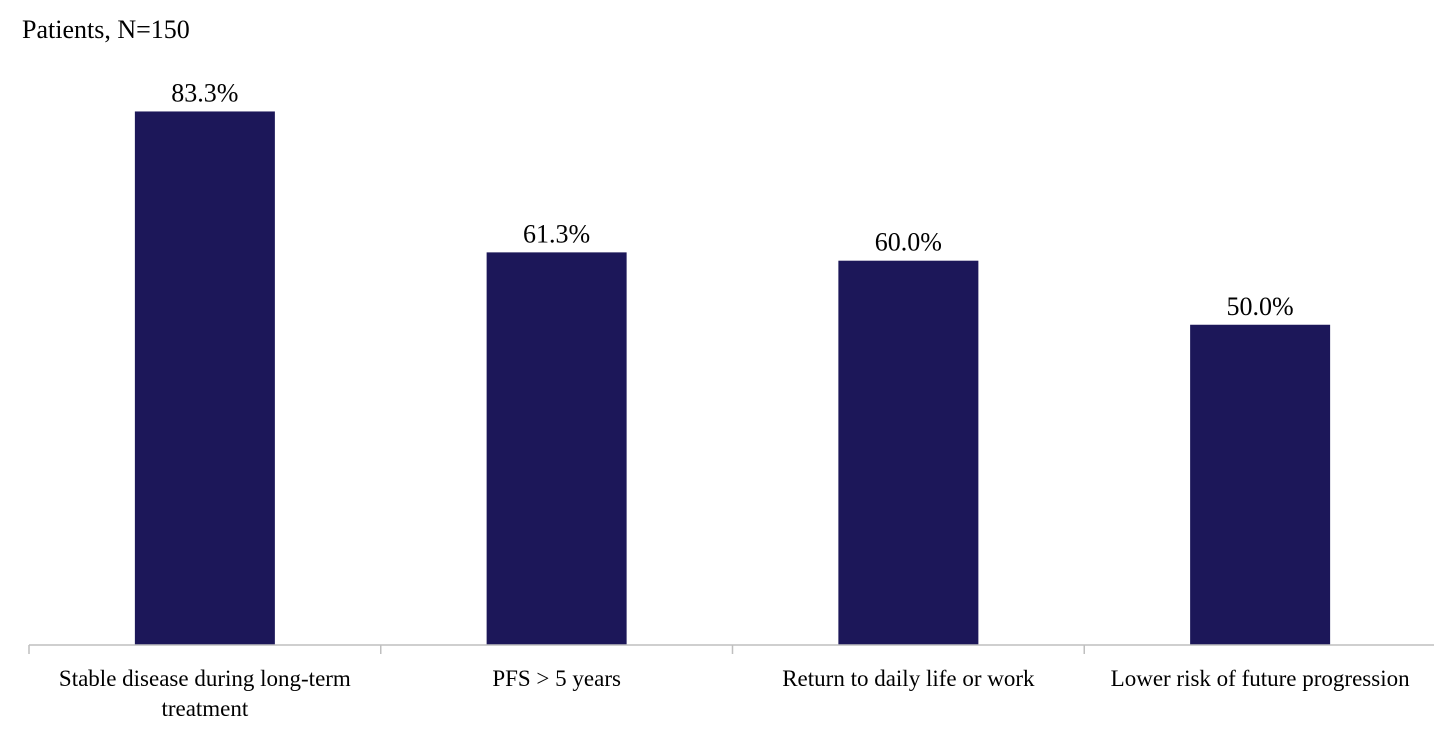 This screenshot has width=1434, height=735. I want to click on x-axis-ticks, so click(556, 649).